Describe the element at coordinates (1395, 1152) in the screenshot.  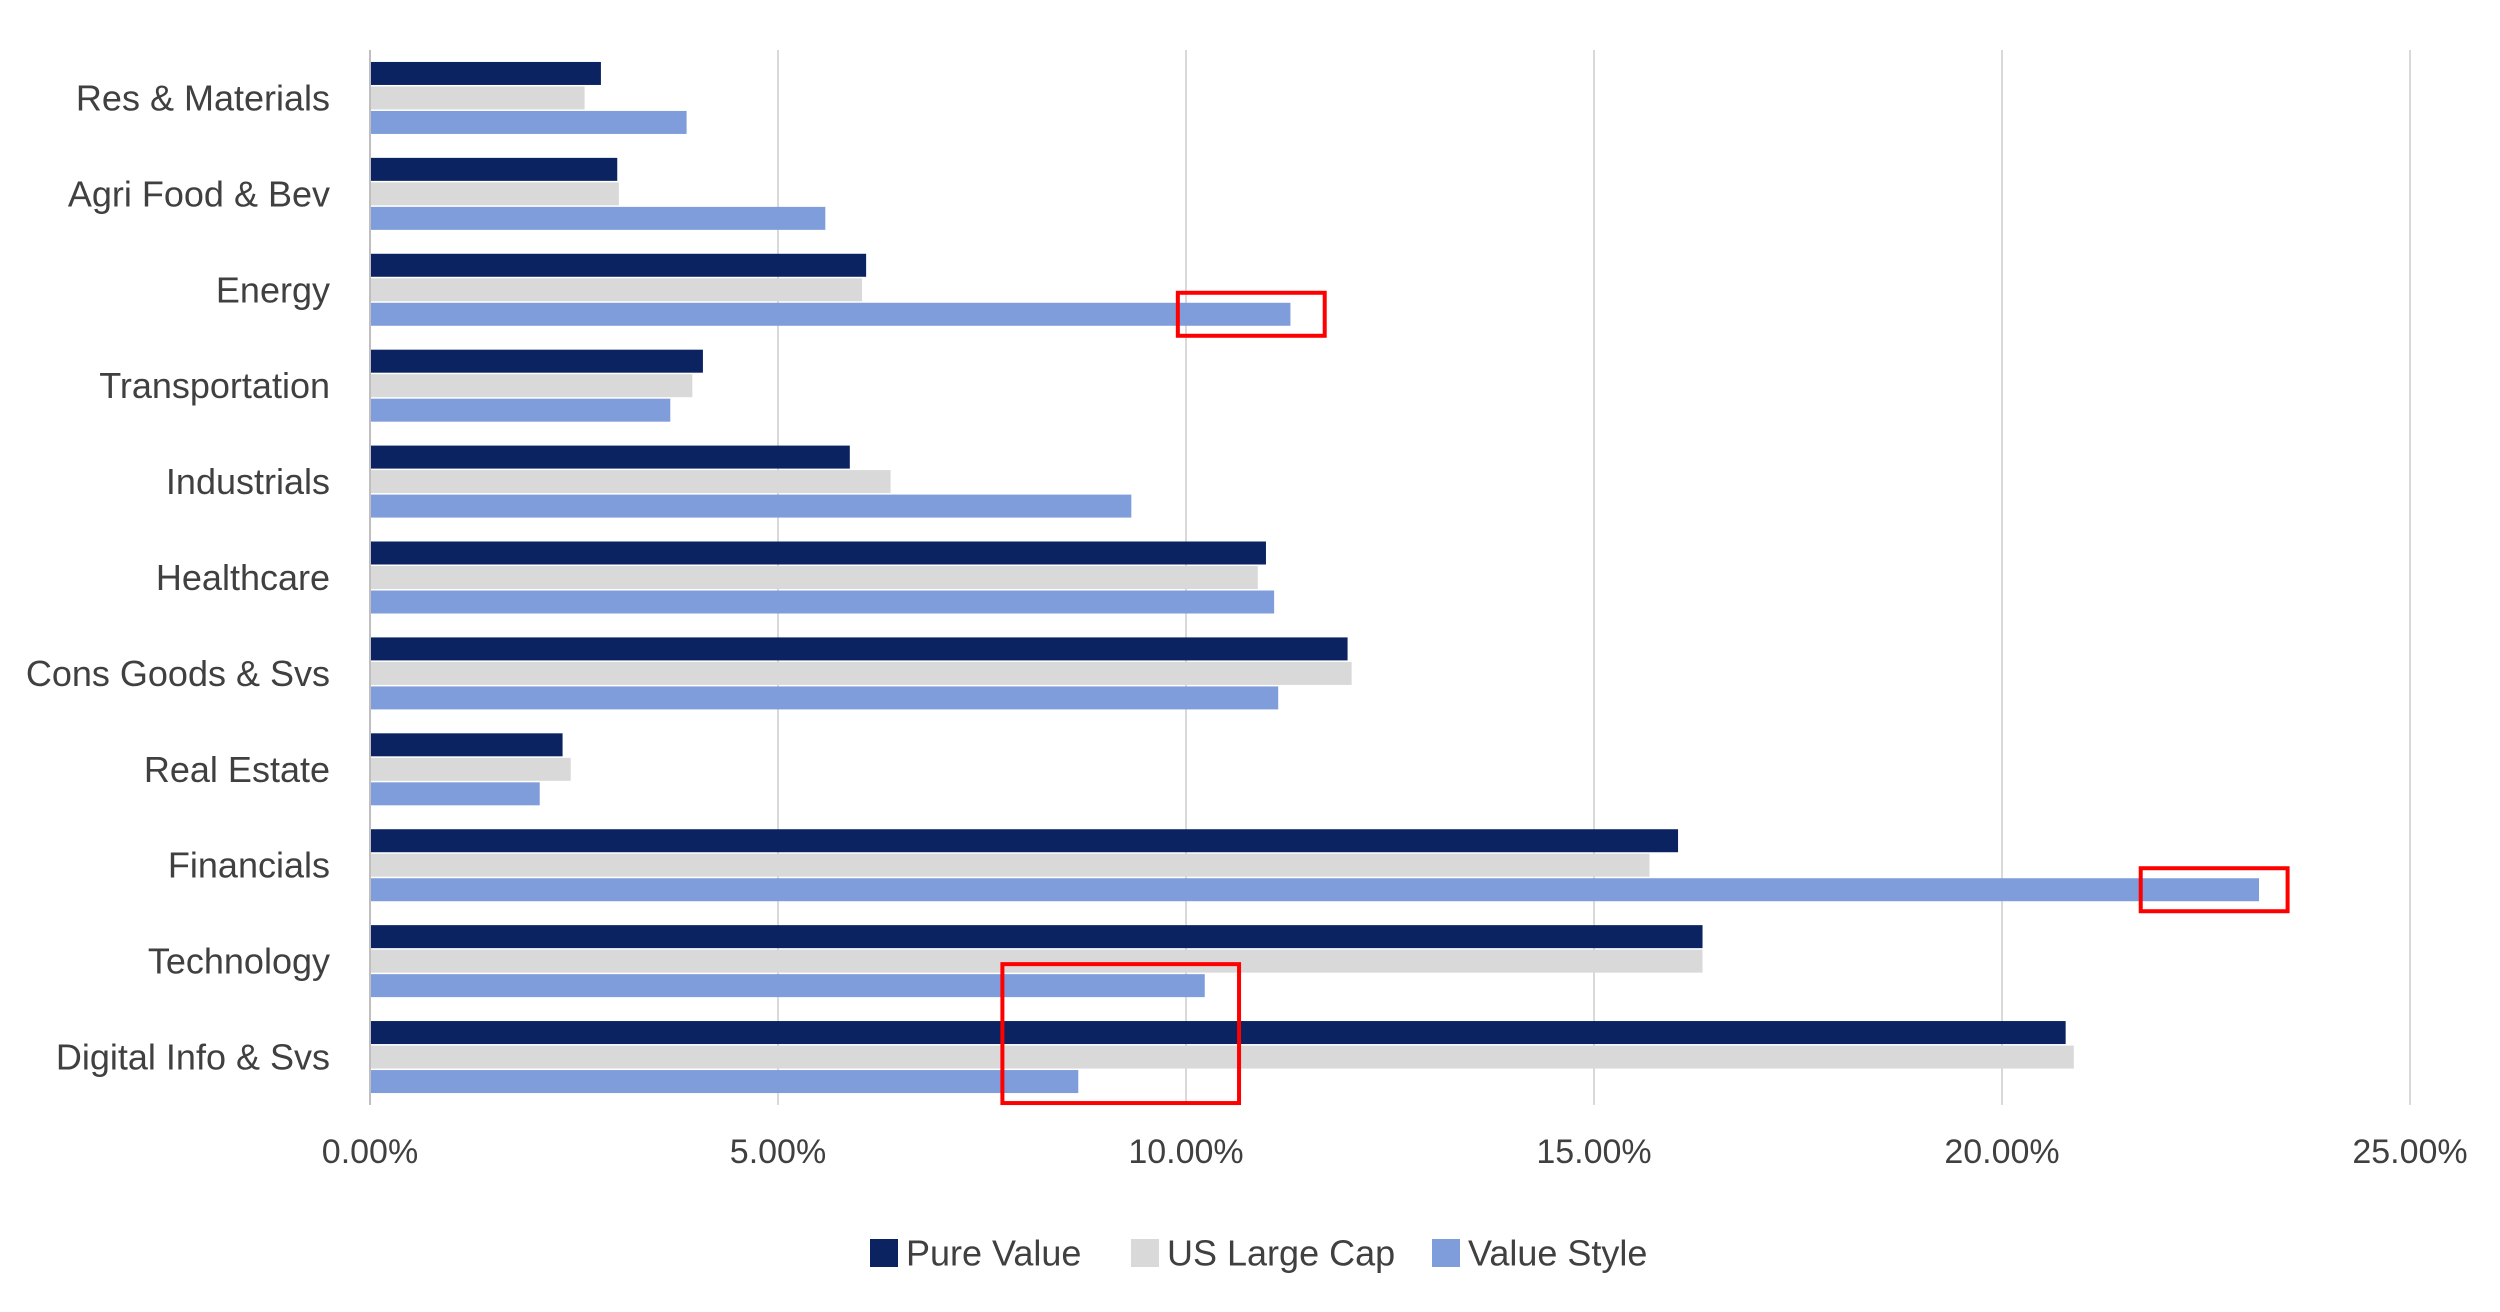
I see `x-tick-labels: 0.00% 5.00% 10.00% 15.00% 20.00% 25.00%` at that location.